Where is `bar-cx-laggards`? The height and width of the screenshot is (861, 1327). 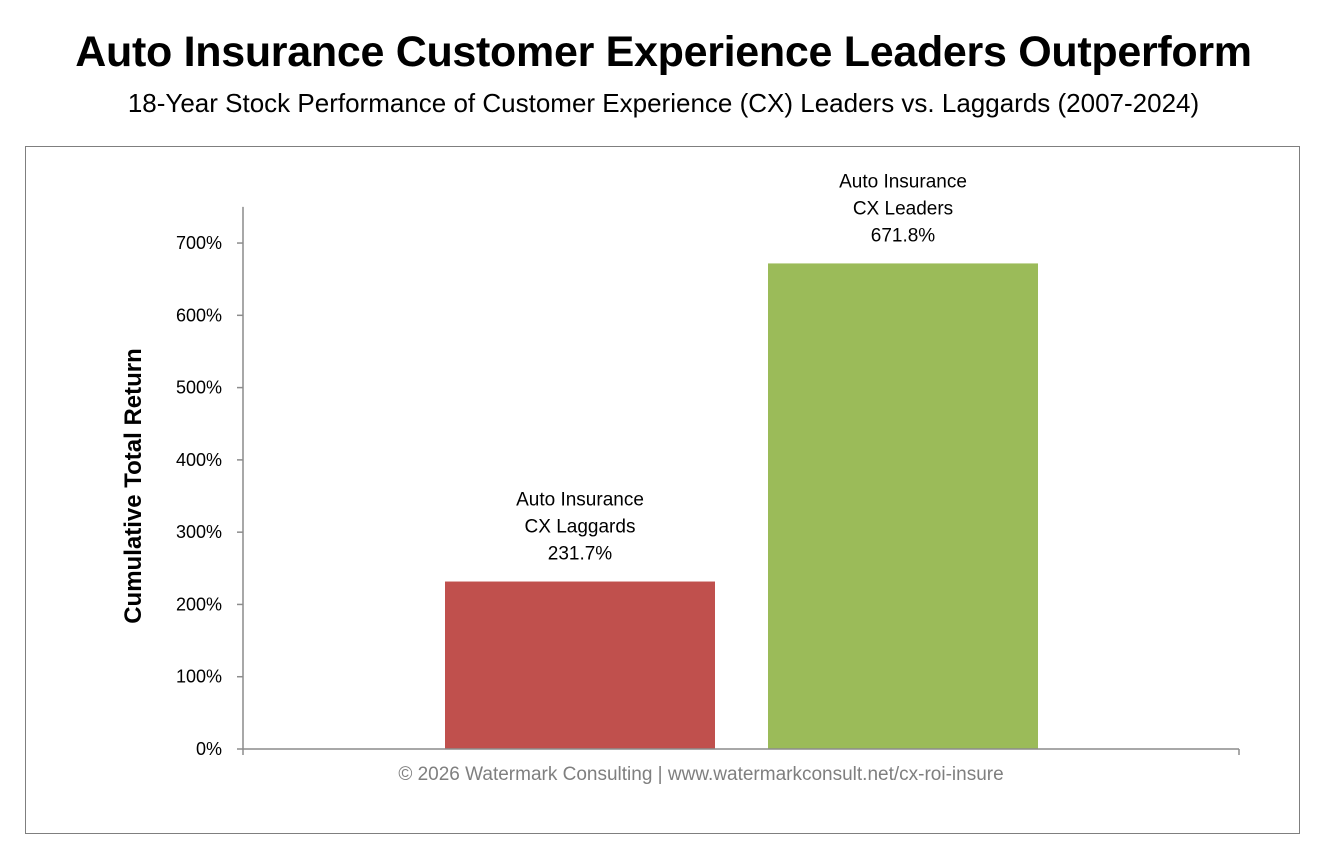
bar-cx-laggards is located at coordinates (580, 665).